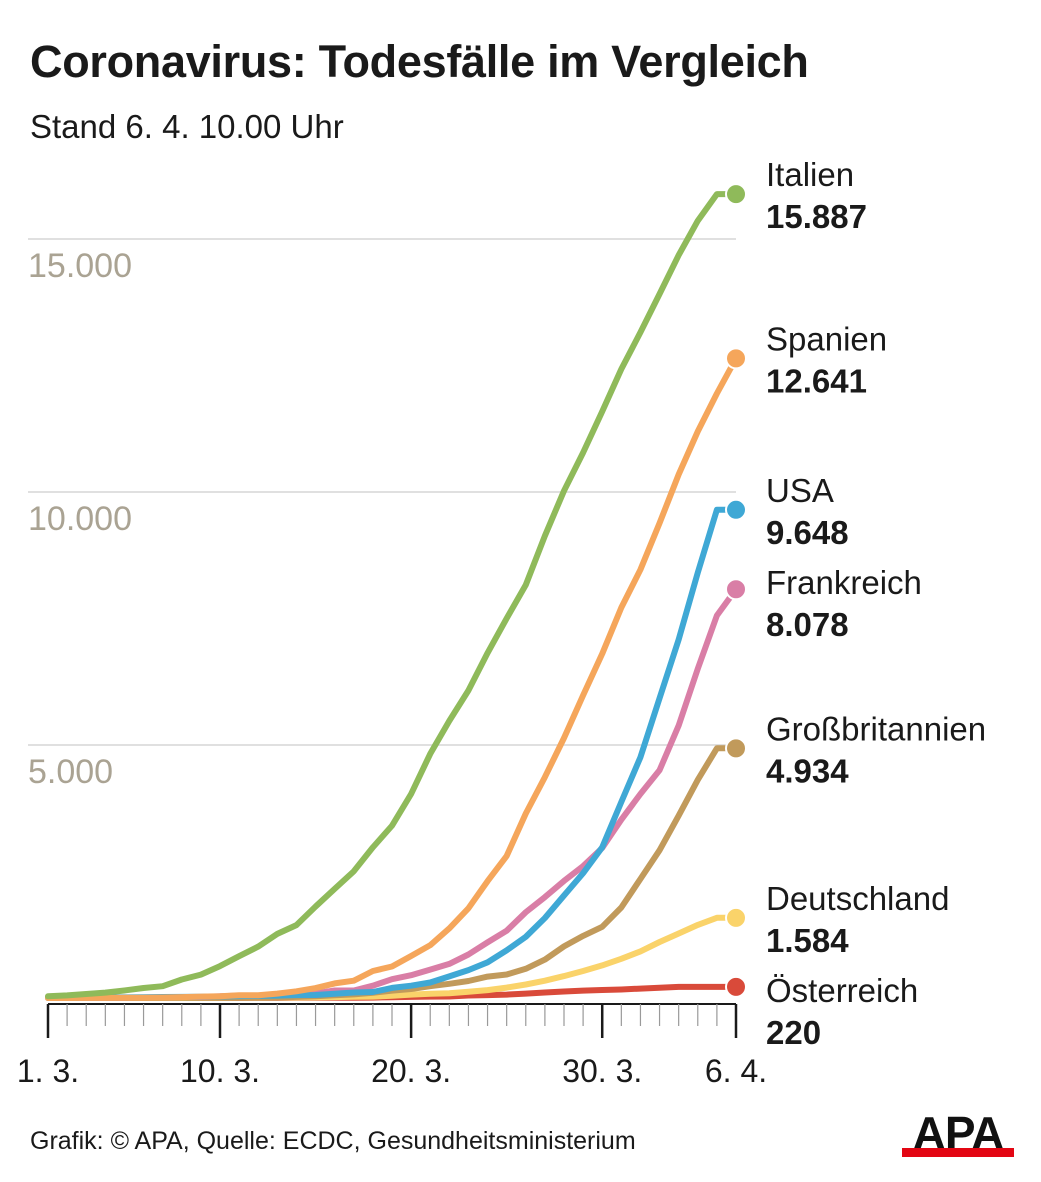 The width and height of the screenshot is (1041, 1182). What do you see at coordinates (810, 174) in the screenshot?
I see `series-label: Italien` at bounding box center [810, 174].